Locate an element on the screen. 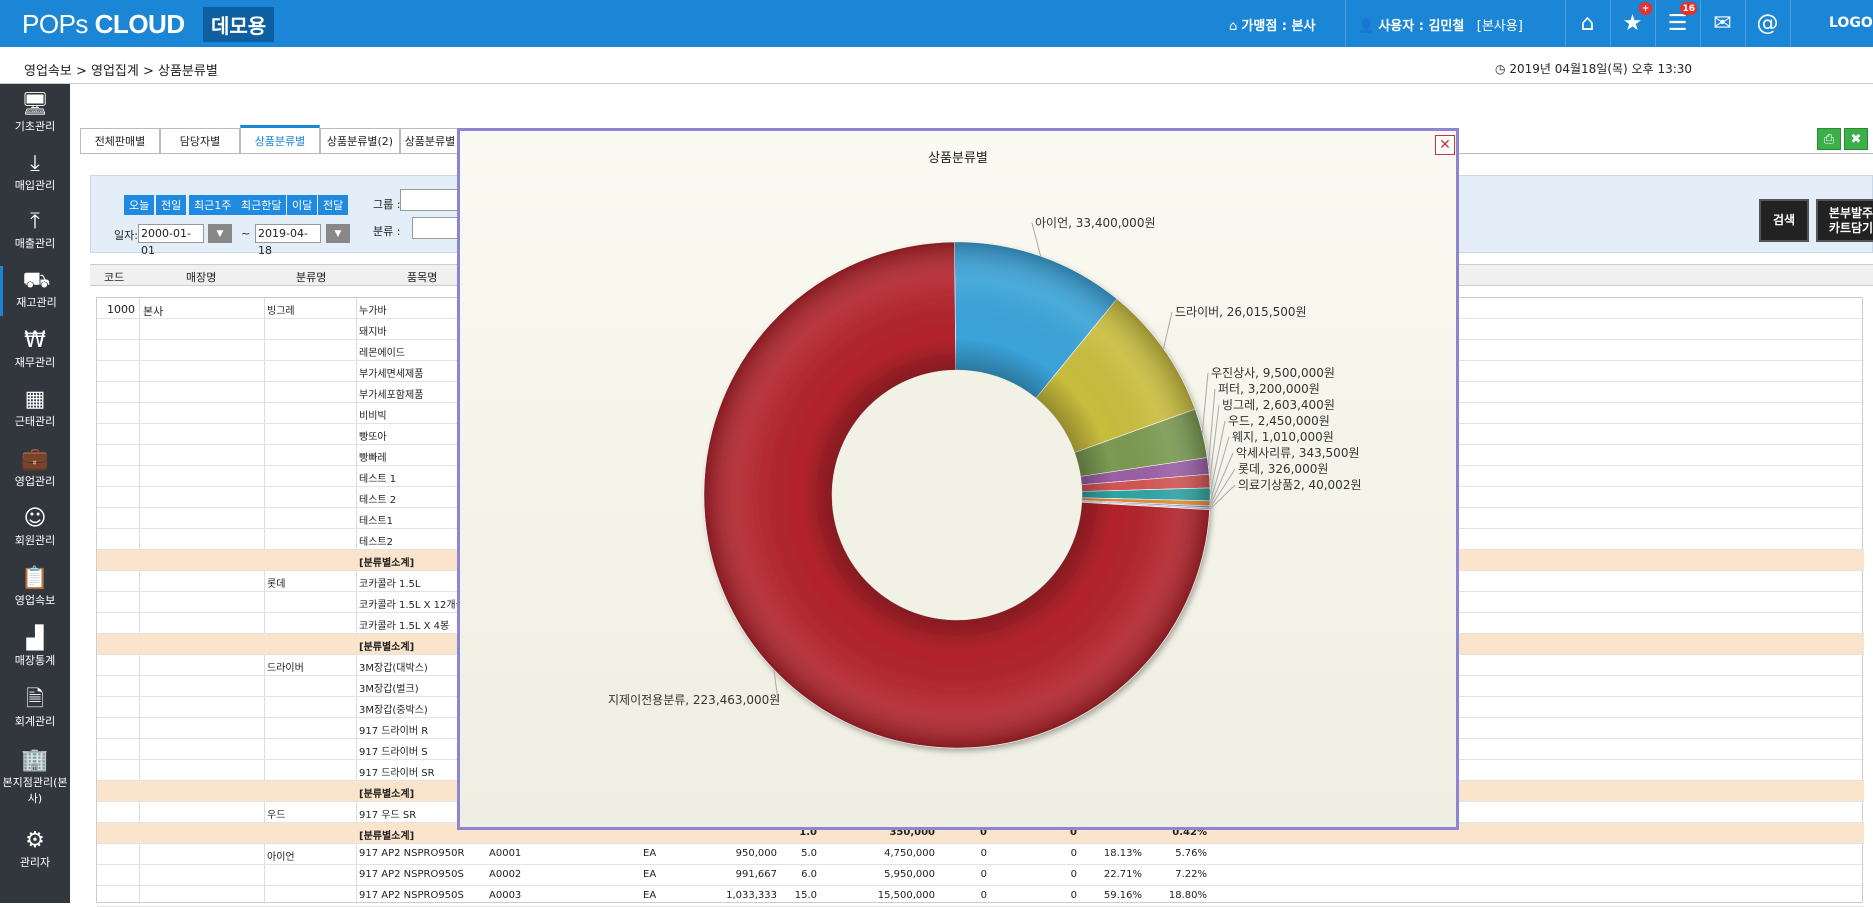  item-name: 돼지바 is located at coordinates (373, 332).